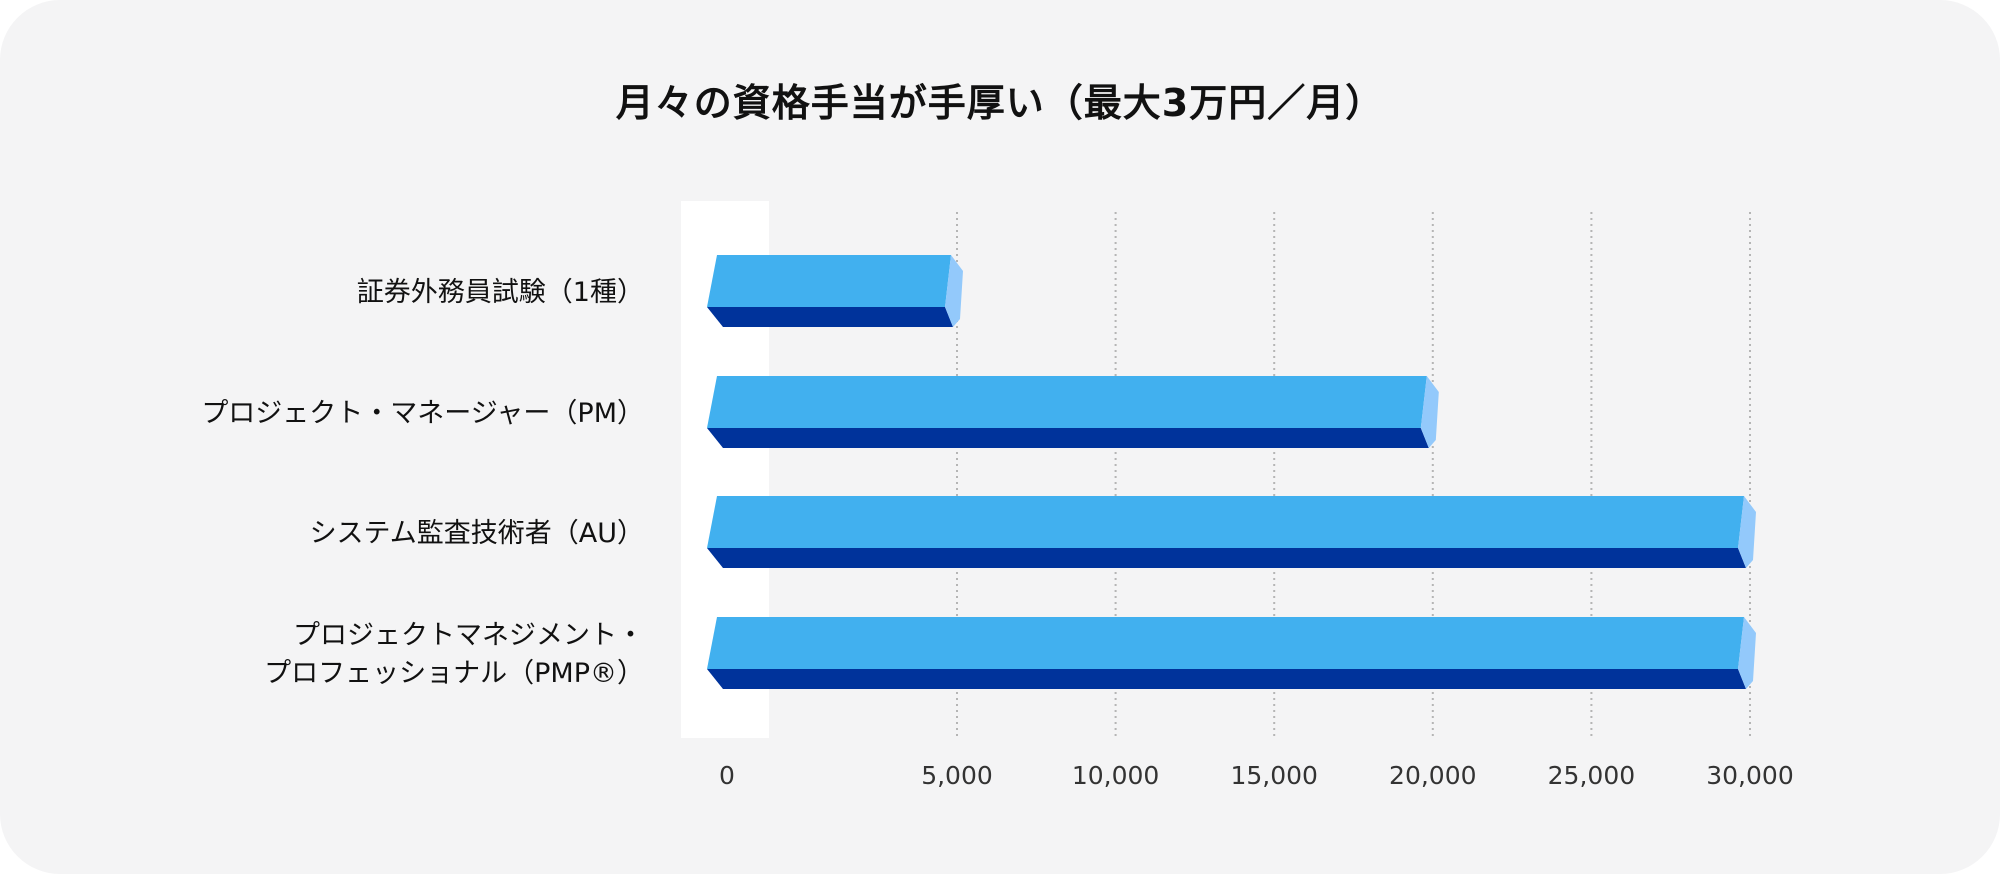  Describe the element at coordinates (1000, 103) in the screenshot. I see `chart-title: 月々の資格手当が手厚い（最大3万円／月）` at that location.